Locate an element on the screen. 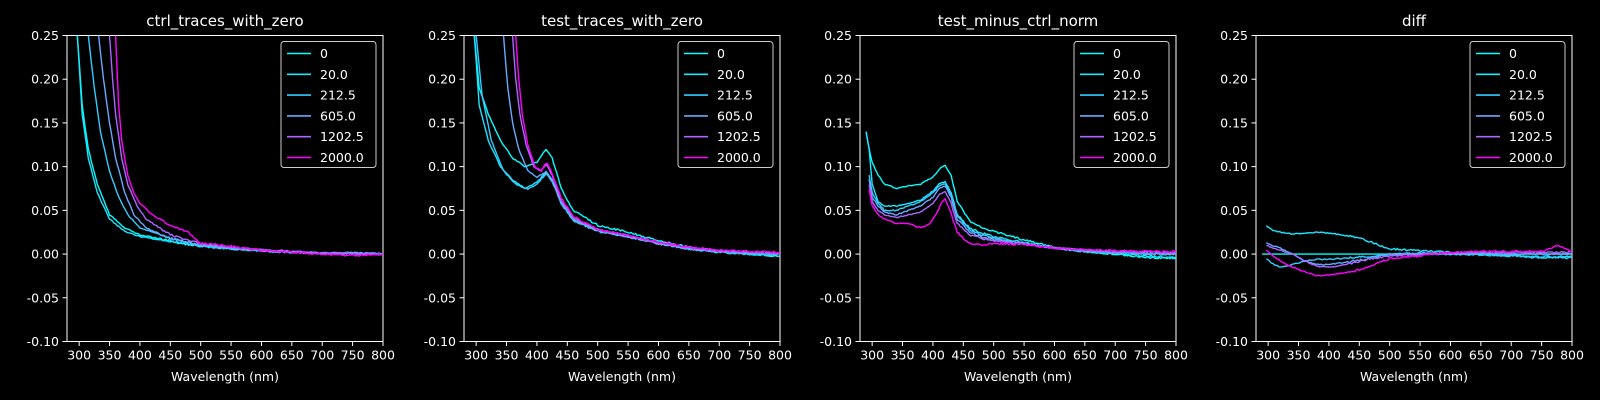 The width and height of the screenshot is (1600, 400). series-line-2000.0 is located at coordinates (1022, 221).